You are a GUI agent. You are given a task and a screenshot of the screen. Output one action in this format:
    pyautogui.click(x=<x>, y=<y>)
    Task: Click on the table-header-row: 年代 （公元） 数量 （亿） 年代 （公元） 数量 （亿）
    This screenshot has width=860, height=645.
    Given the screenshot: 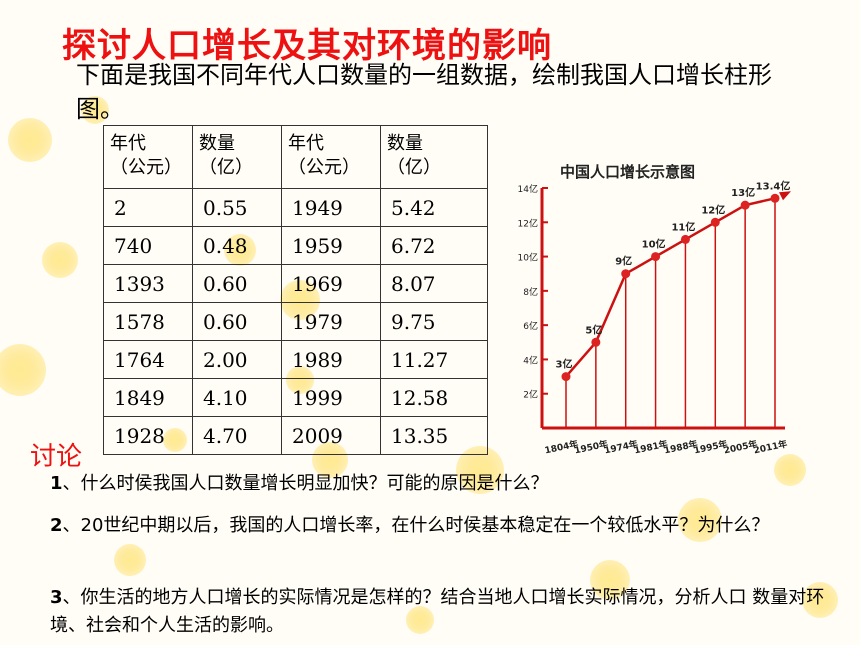 What is the action you would take?
    pyautogui.click(x=295, y=157)
    